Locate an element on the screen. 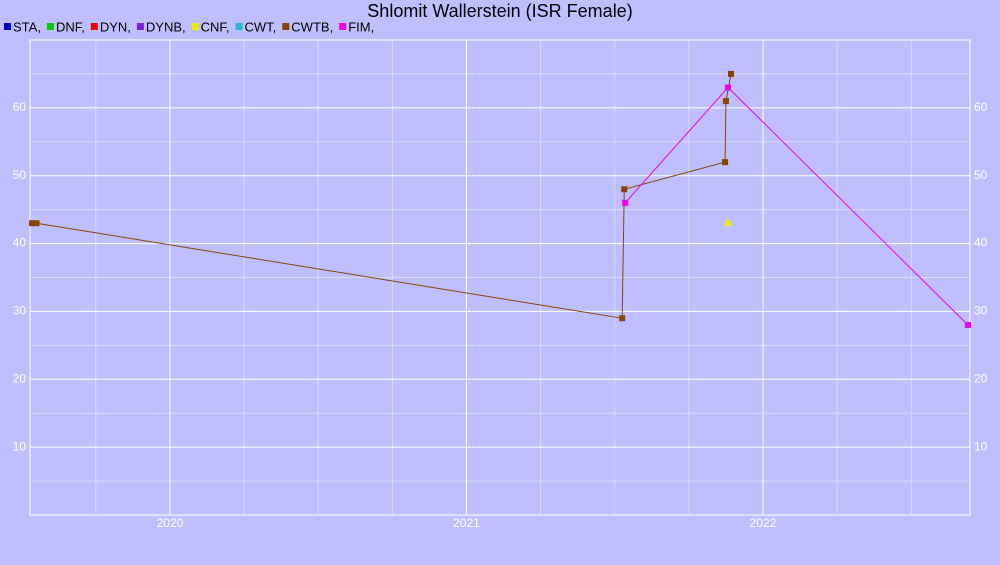 The height and width of the screenshot is (565, 1000). y2-tick-label: 20 is located at coordinates (981, 378).